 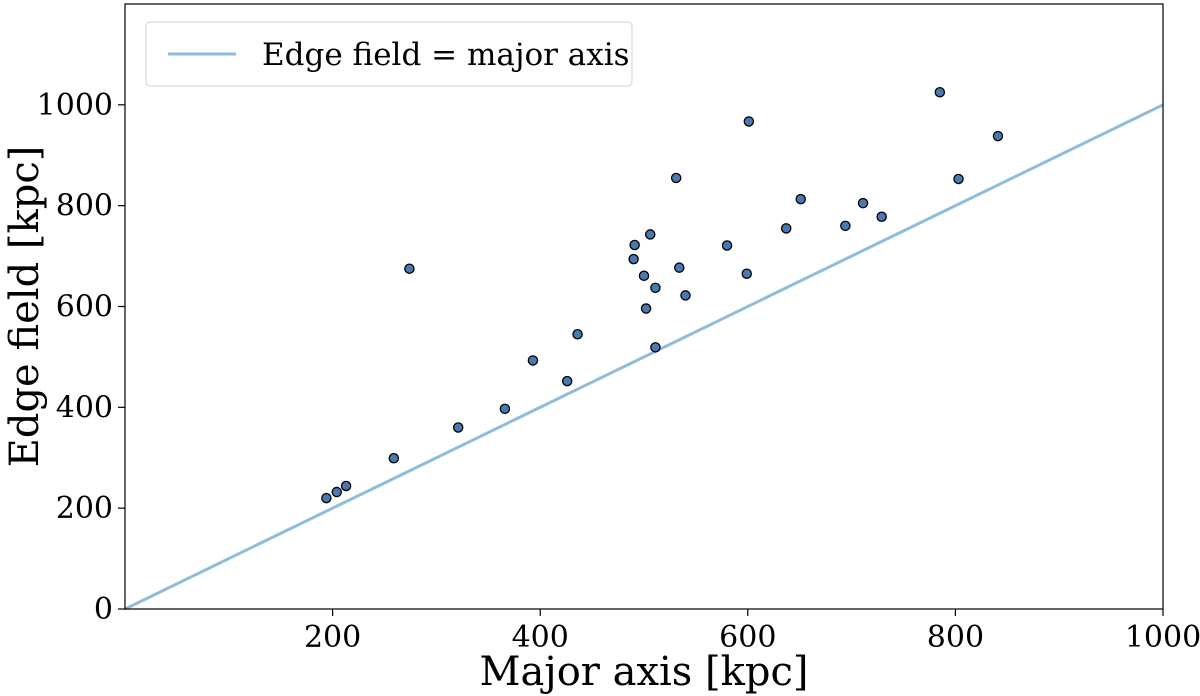 What do you see at coordinates (84, 206) in the screenshot?
I see `y-tick-label: 800` at bounding box center [84, 206].